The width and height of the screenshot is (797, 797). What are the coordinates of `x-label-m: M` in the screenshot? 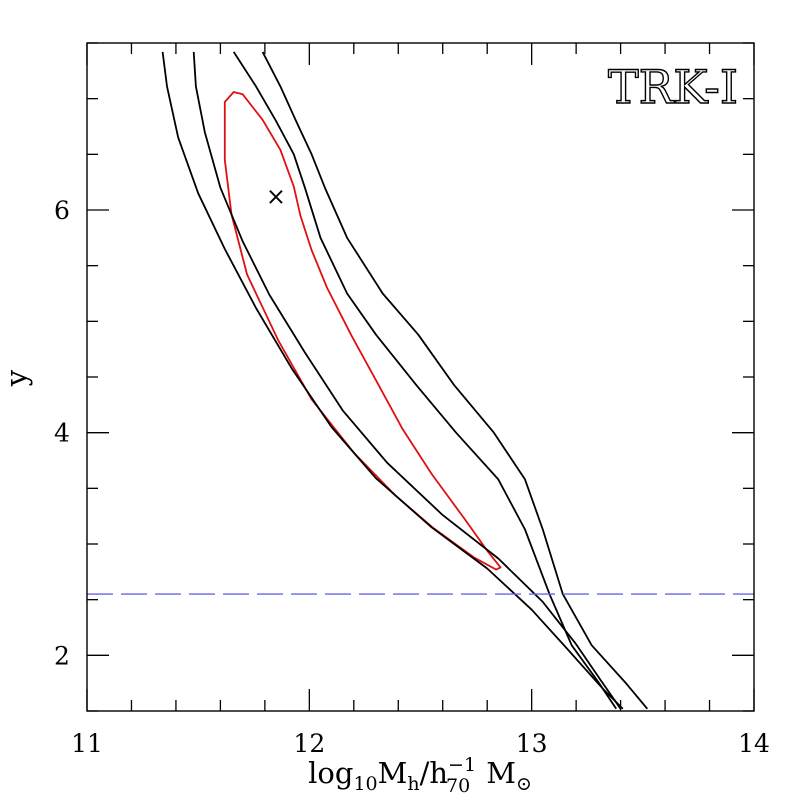 It's located at (393, 773).